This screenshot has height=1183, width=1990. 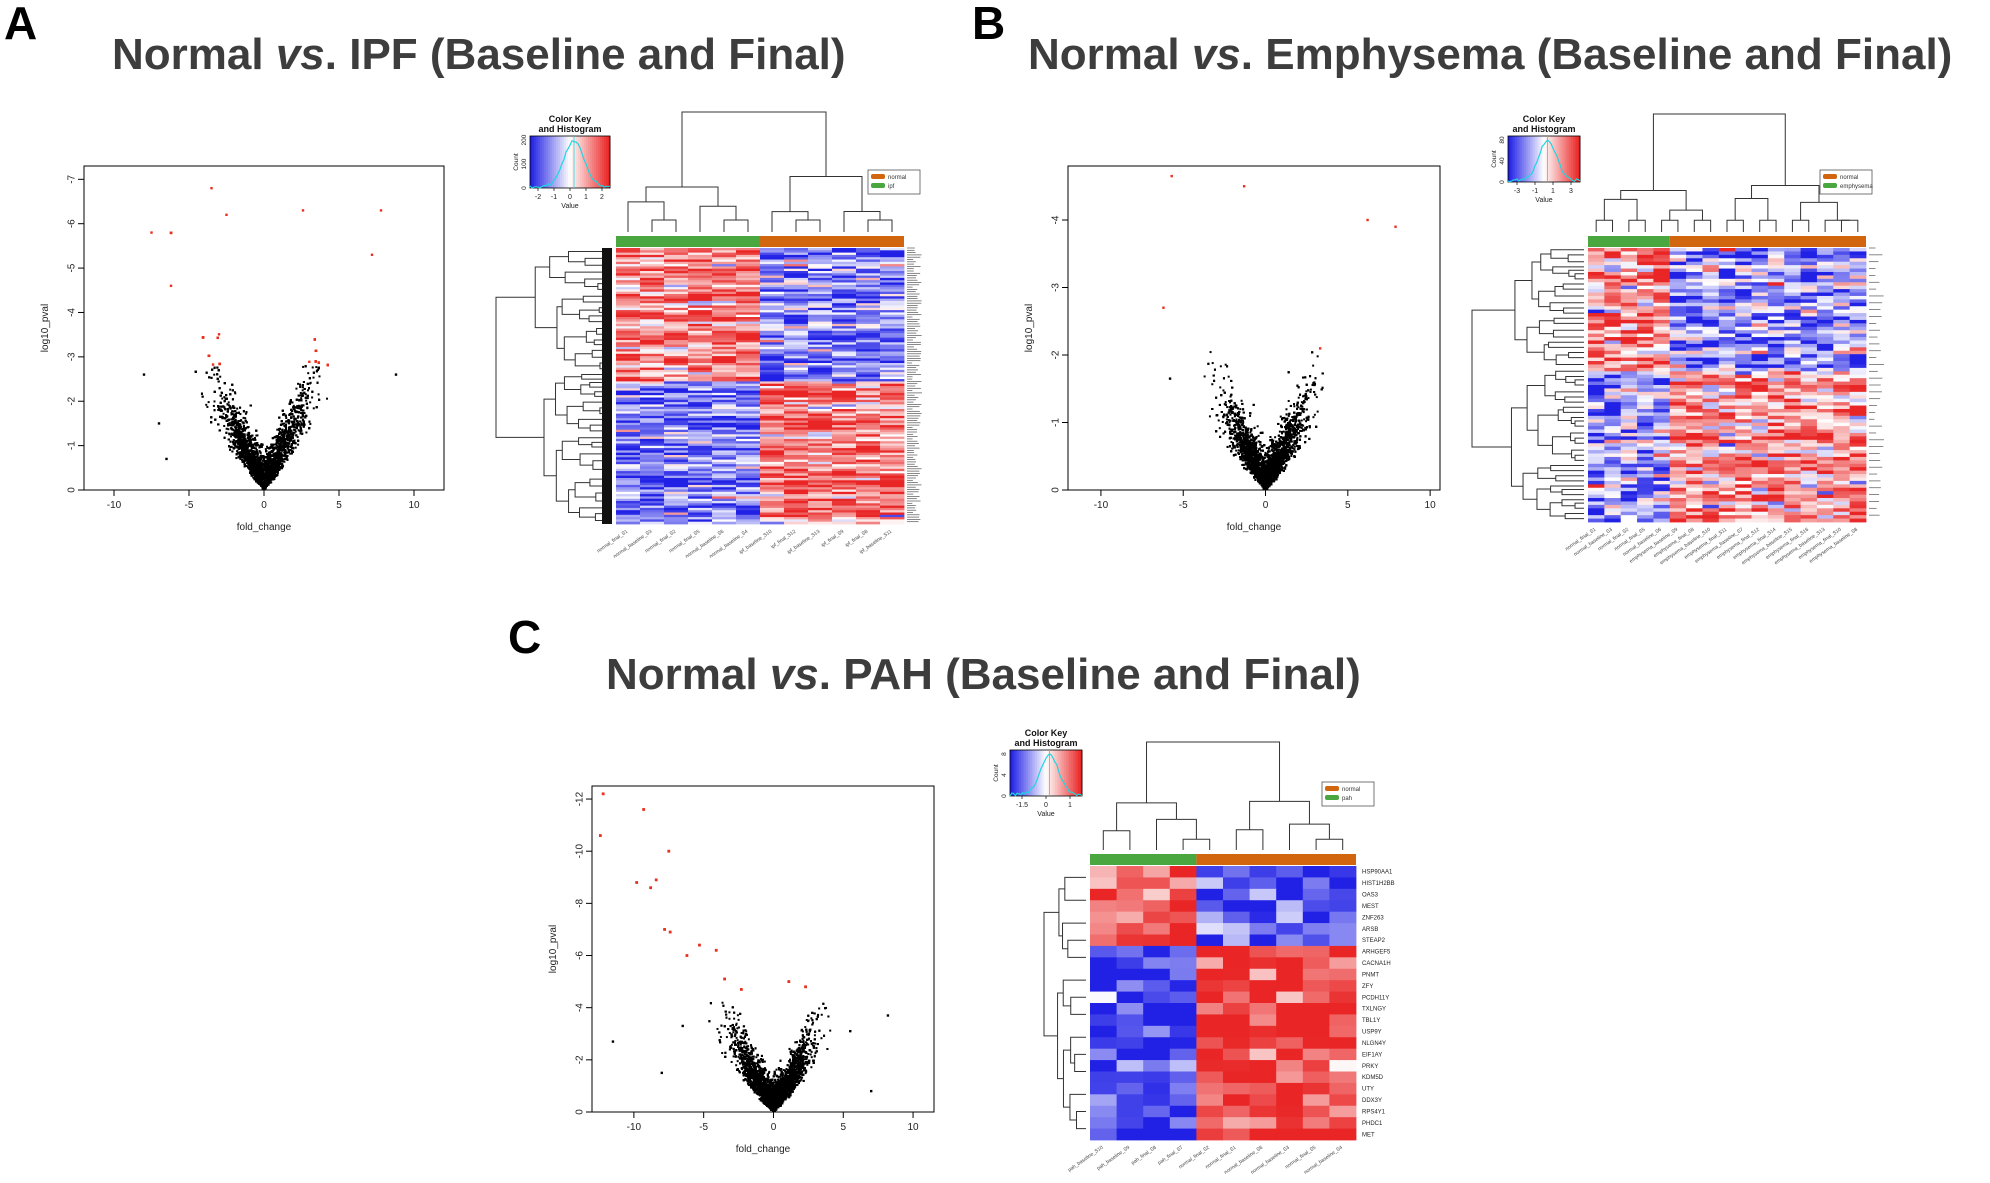 I want to click on data-points, so click(x=270, y=338).